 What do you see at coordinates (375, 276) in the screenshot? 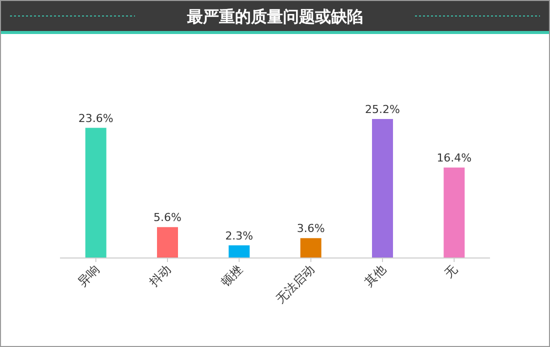
I see `x-tick-label: 其他` at bounding box center [375, 276].